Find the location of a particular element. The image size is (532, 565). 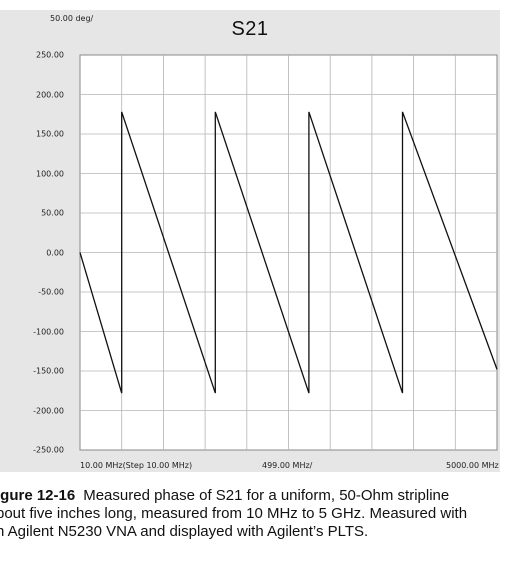

x-center-label: 499.00 MHz/ is located at coordinates (287, 465).